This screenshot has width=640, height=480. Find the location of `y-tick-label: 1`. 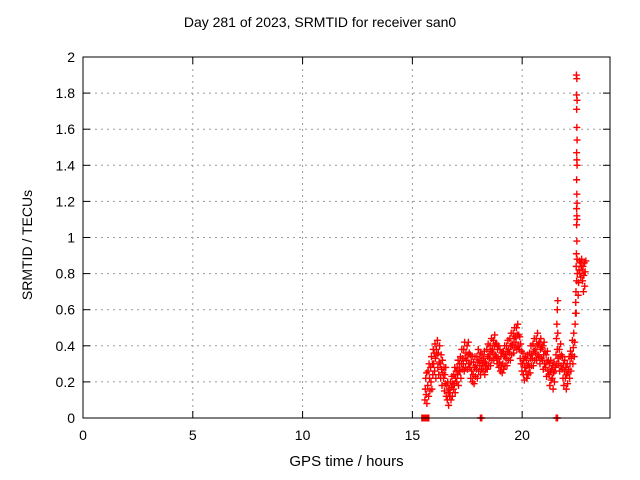

y-tick-label: 1 is located at coordinates (71, 238).